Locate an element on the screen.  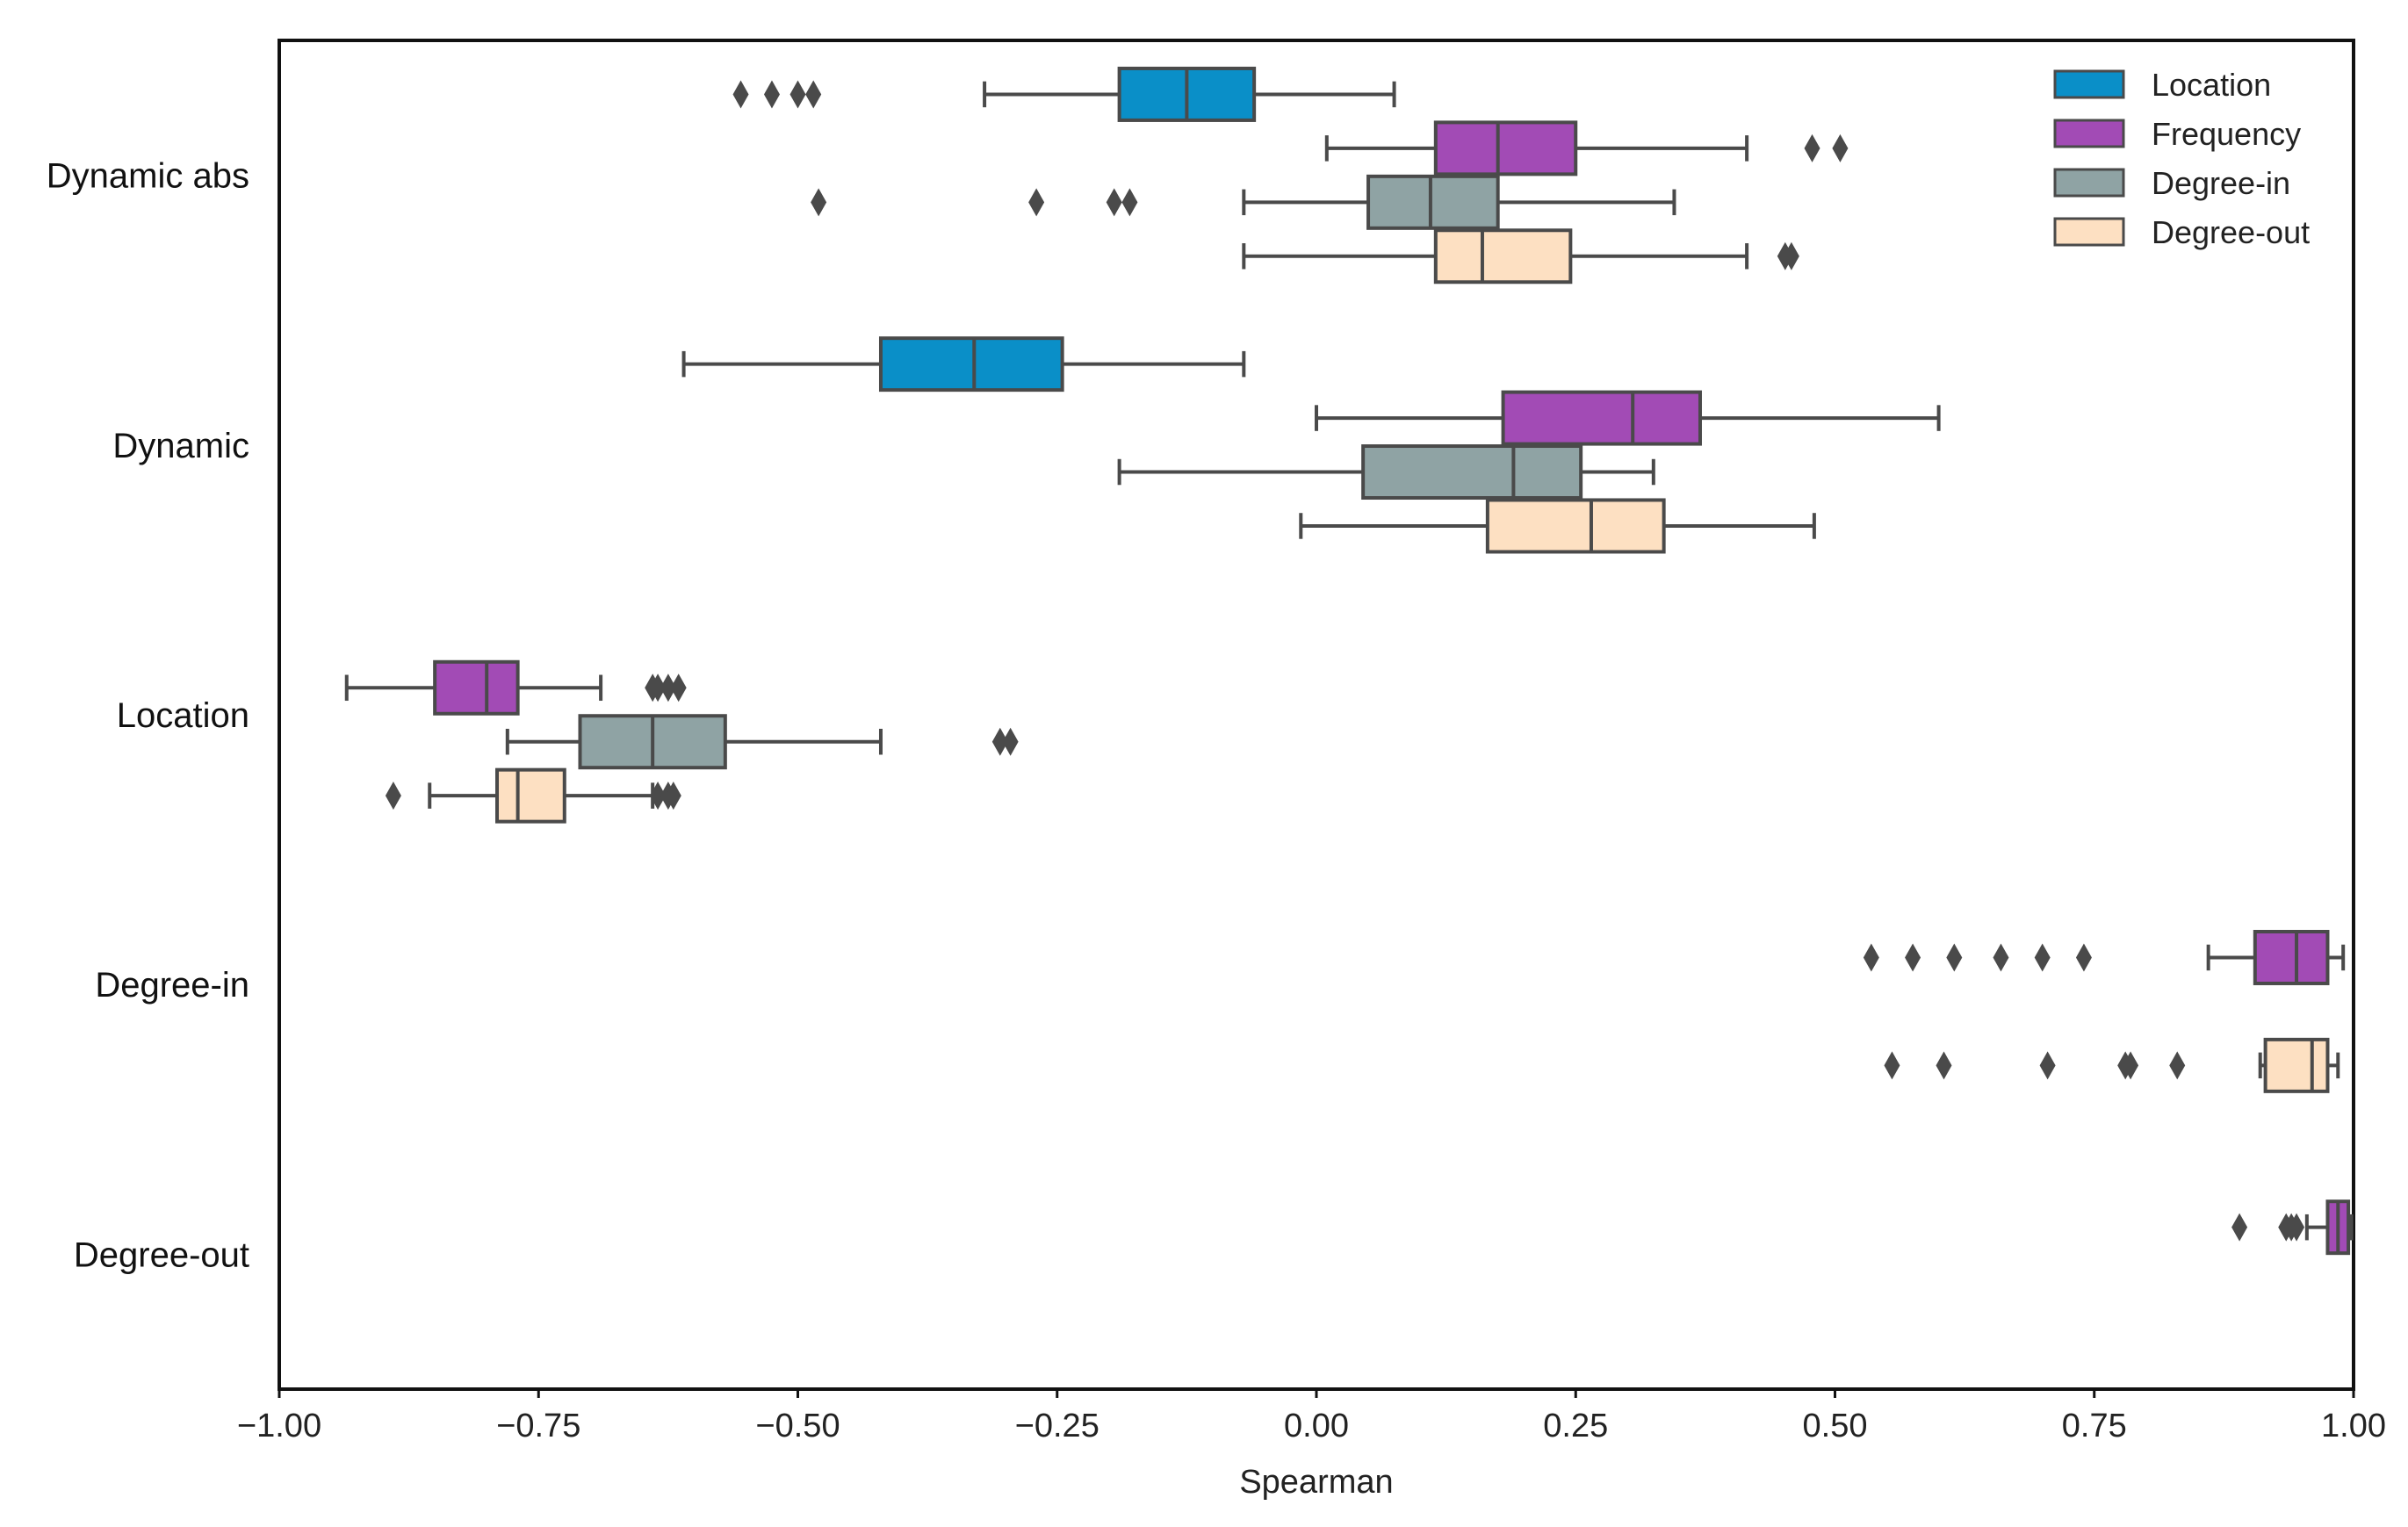
category-label: Location is located at coordinates (183, 715).